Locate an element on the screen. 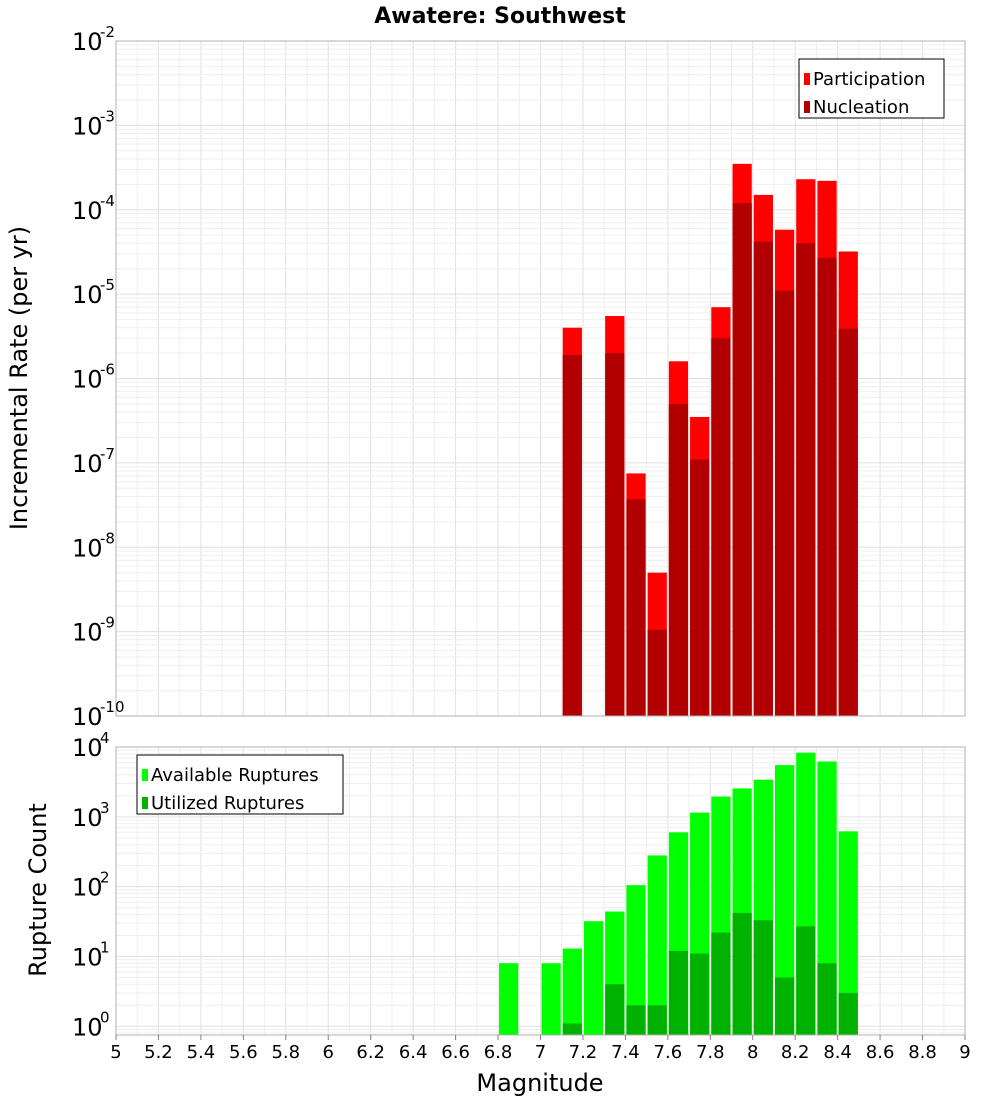 This screenshot has height=1100, width=1000. x-tick-label: 5.6 is located at coordinates (243, 1052).